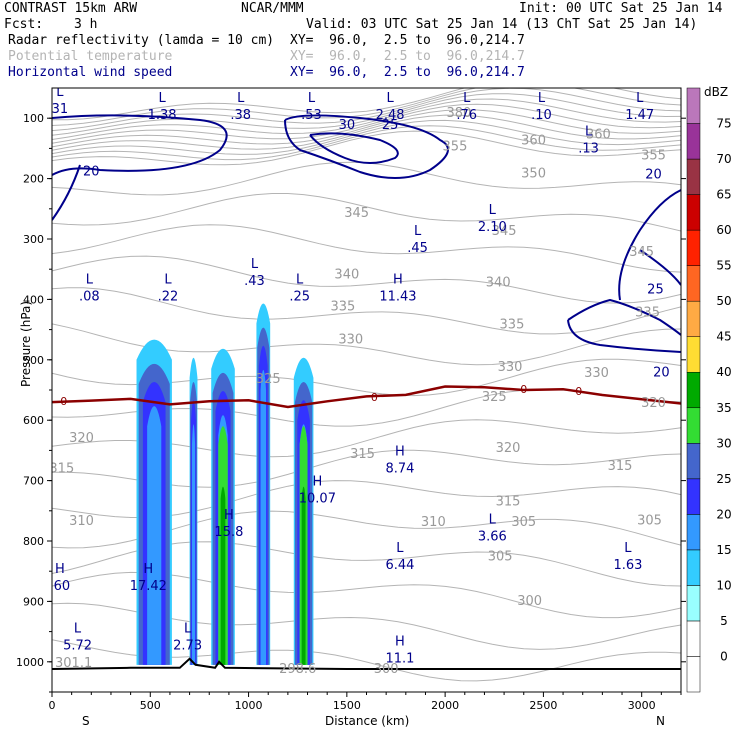  I want to click on extremum-value-label: 3.66, so click(492, 537).